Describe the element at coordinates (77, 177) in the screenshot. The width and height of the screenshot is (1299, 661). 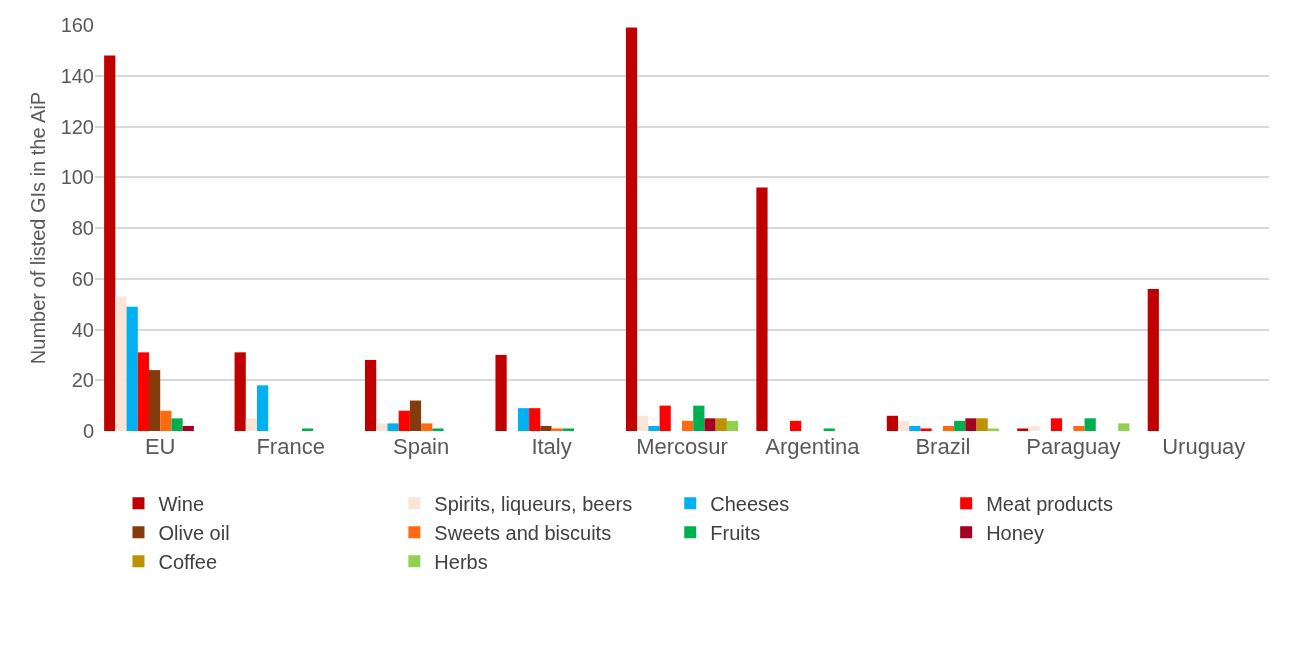
I see `y-tick-label: 100` at that location.